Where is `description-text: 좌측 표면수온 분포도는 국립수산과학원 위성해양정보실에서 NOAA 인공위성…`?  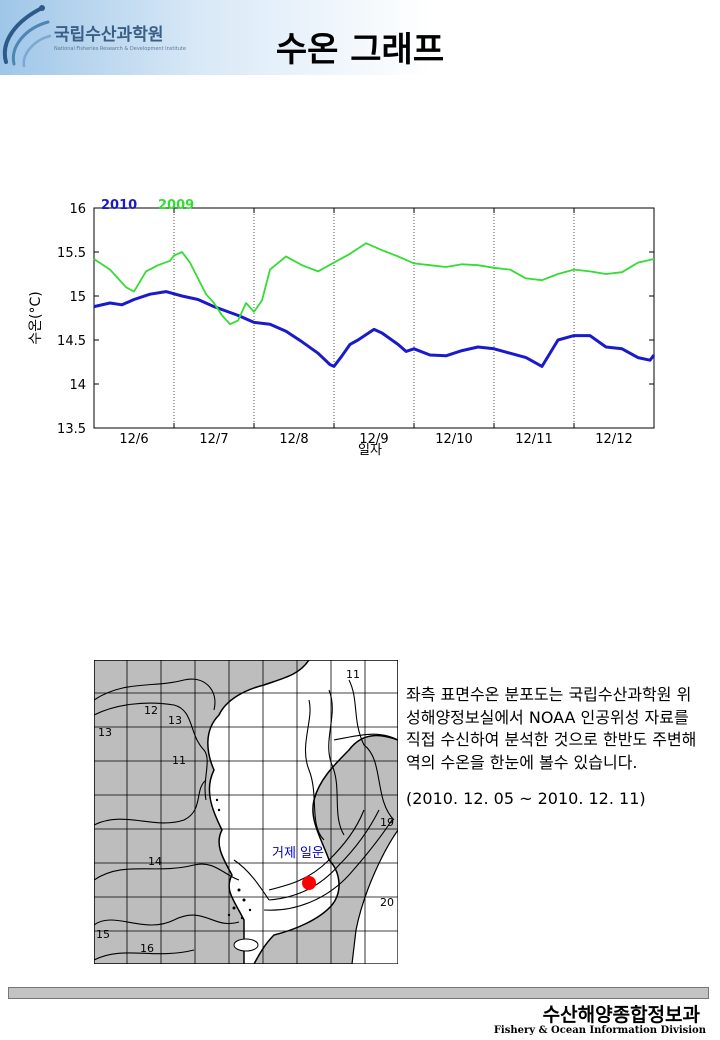 description-text: 좌측 표면수온 분포도는 국립수산과학원 위성해양정보실에서 NOAA 인공위성… is located at coordinates (551, 728).